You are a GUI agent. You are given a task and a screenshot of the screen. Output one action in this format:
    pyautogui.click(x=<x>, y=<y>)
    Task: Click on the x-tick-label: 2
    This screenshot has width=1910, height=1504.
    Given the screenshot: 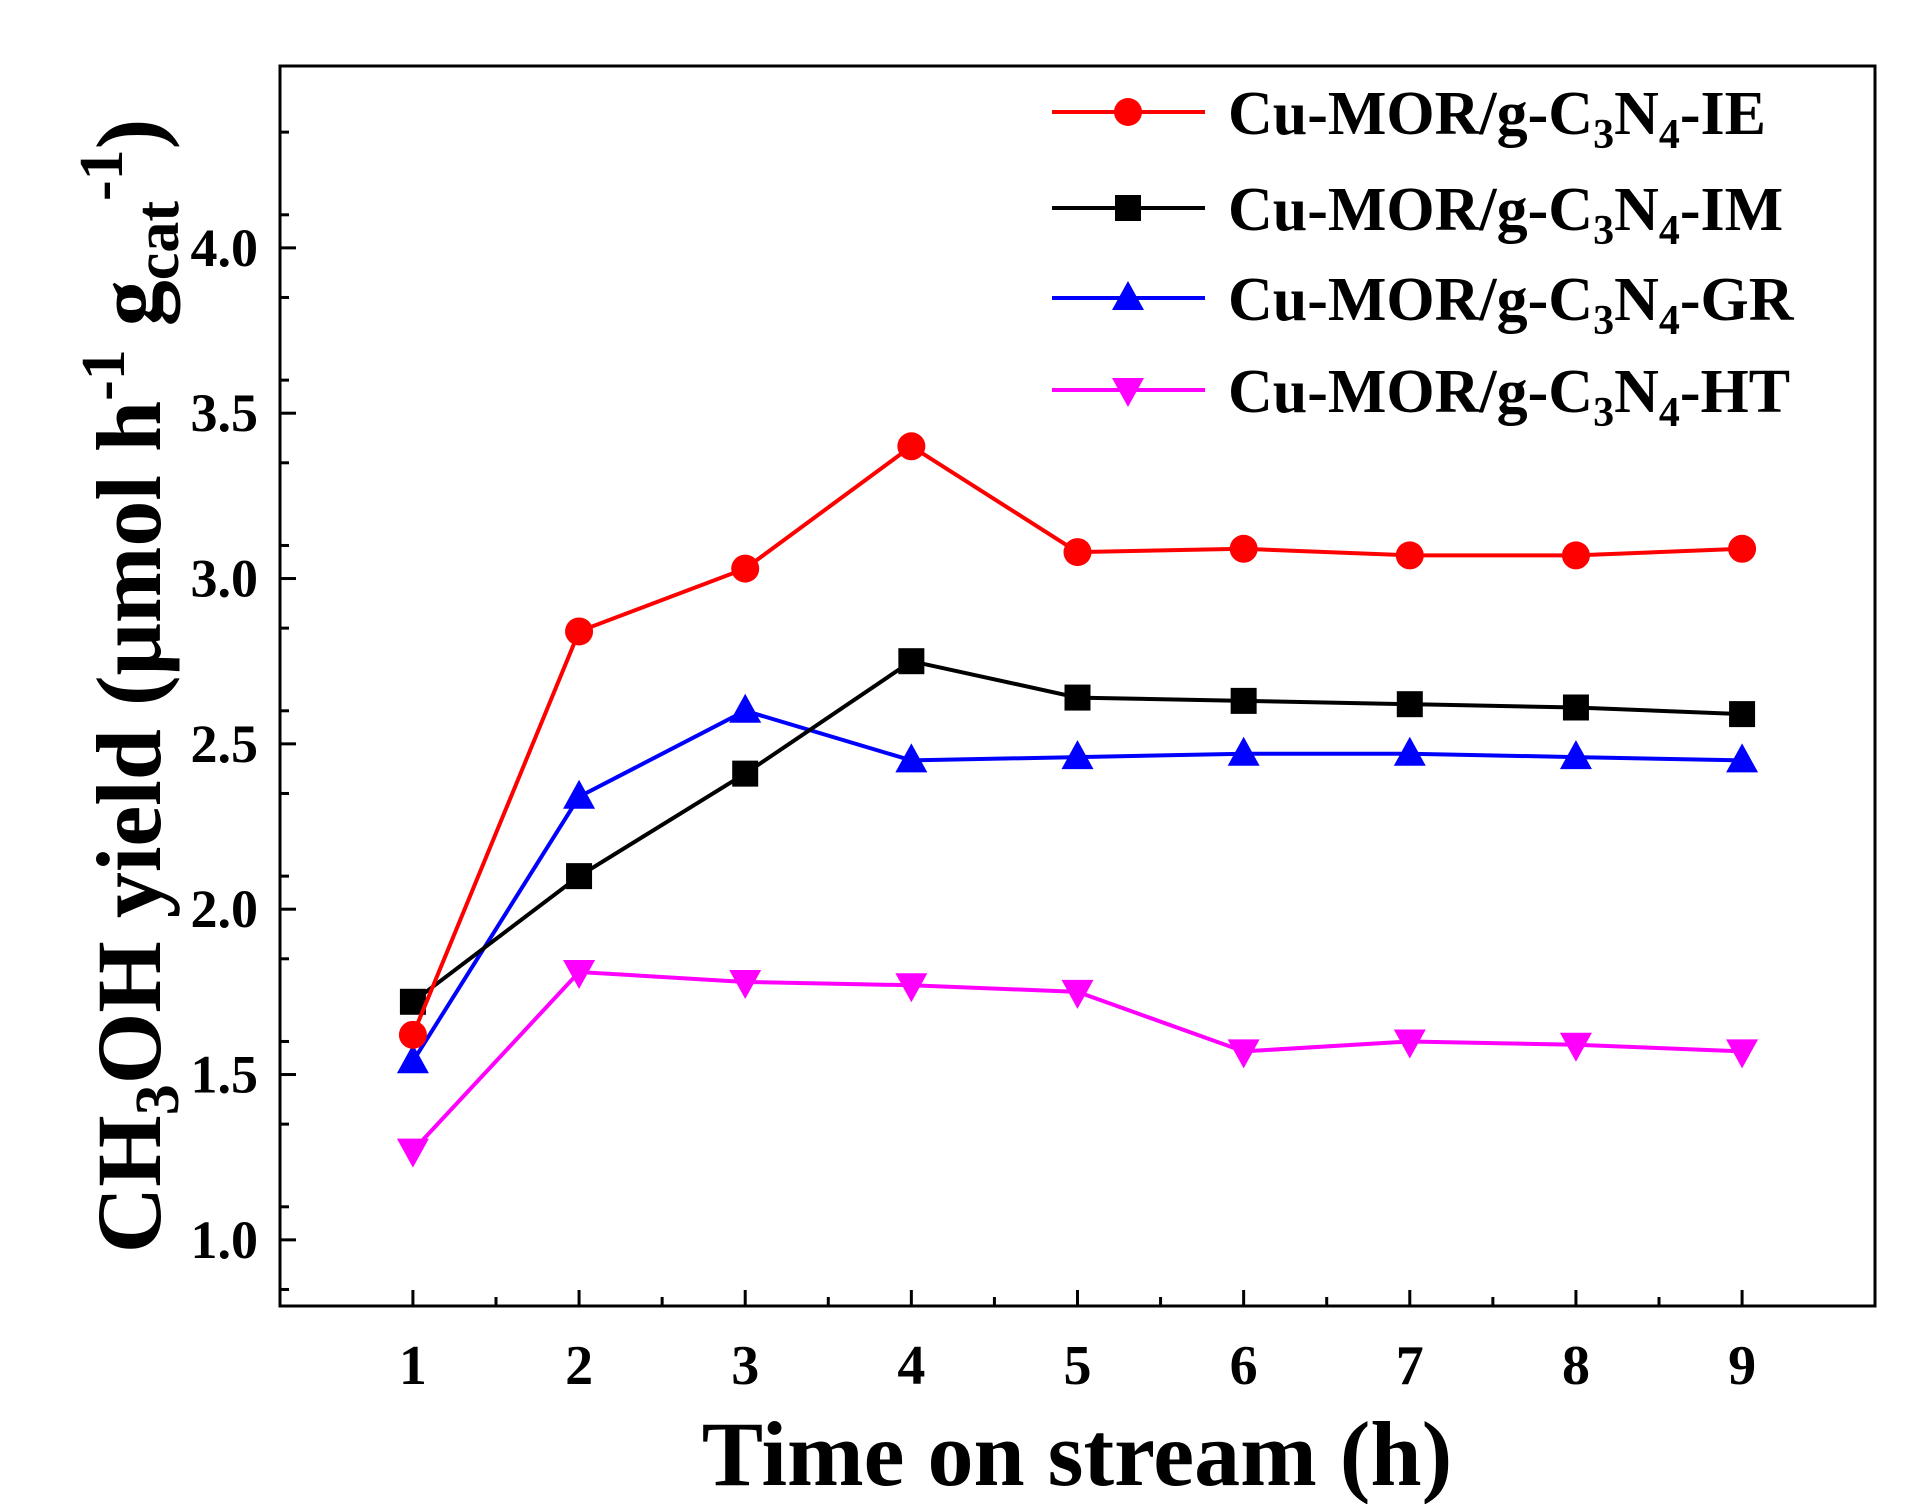 What is the action you would take?
    pyautogui.click(x=579, y=1366)
    